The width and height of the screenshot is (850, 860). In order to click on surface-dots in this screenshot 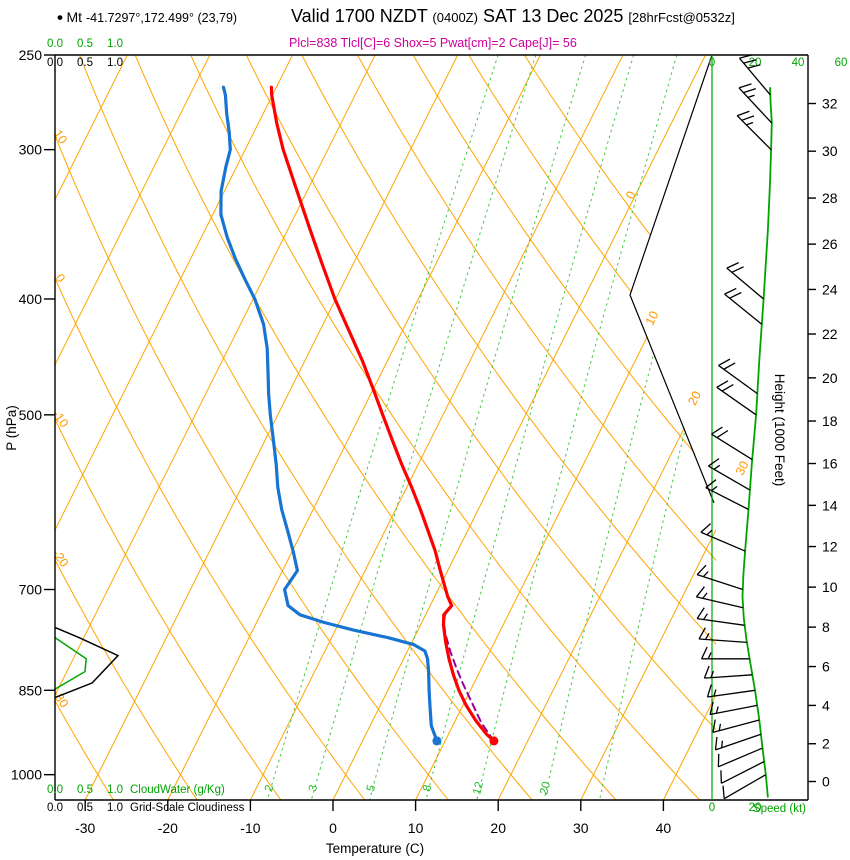, I will do `click(465, 741)`.